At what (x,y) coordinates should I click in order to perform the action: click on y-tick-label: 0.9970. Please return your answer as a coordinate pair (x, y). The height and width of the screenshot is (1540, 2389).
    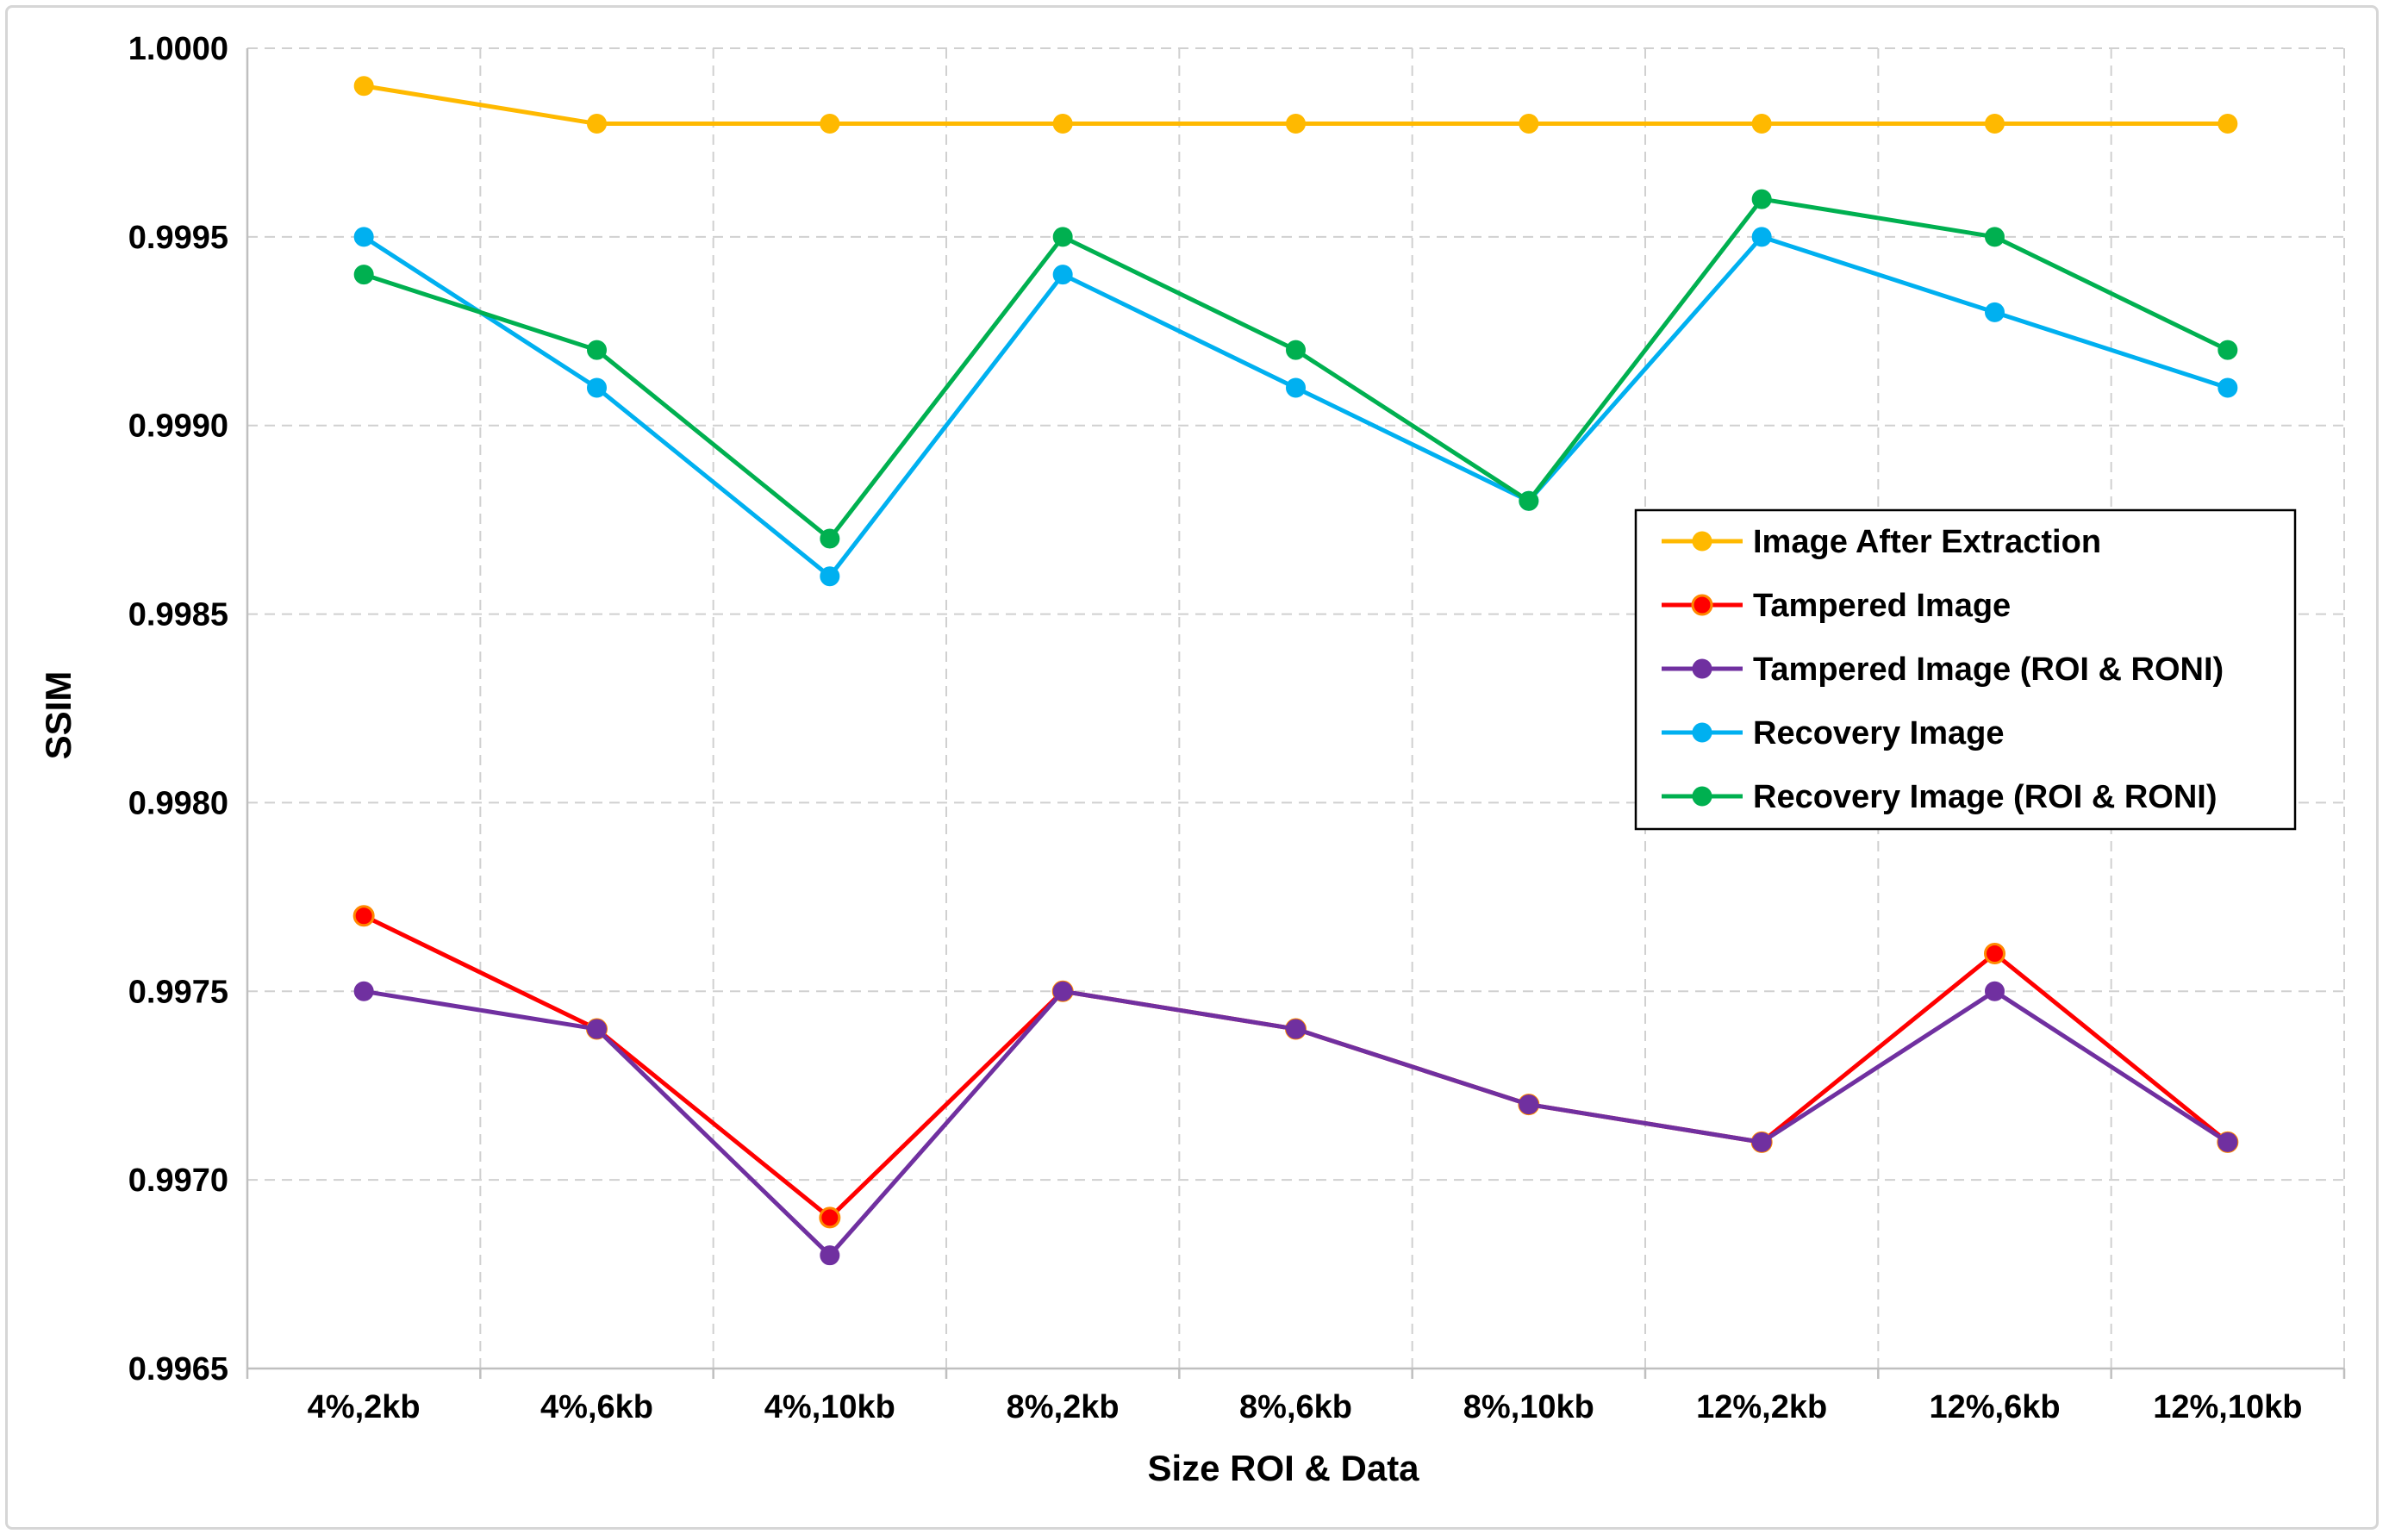
    Looking at the image, I should click on (178, 1181).